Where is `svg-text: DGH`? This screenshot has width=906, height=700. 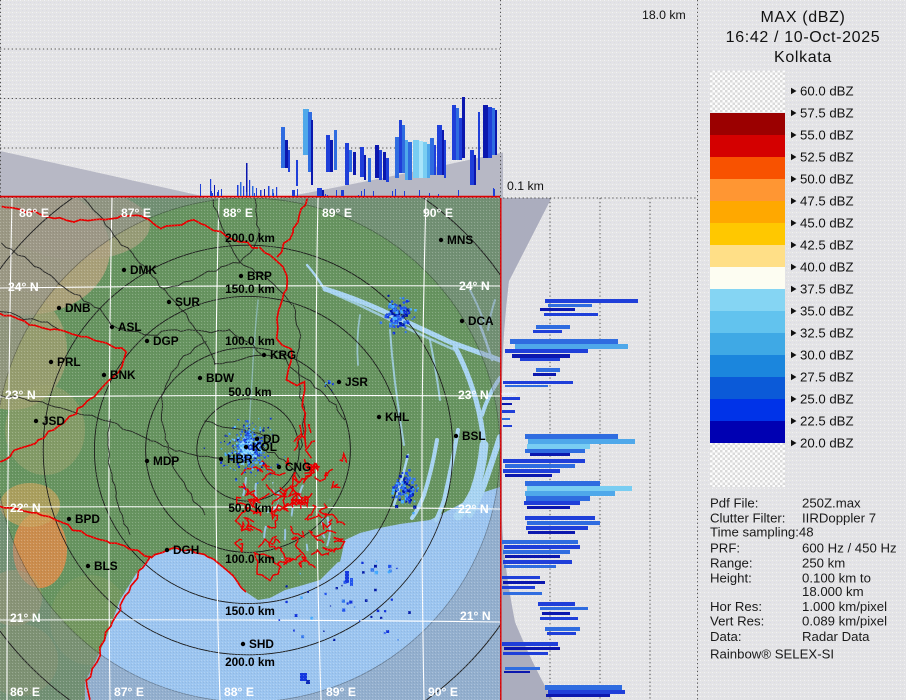
svg-text: DGH is located at coordinates (186, 550).